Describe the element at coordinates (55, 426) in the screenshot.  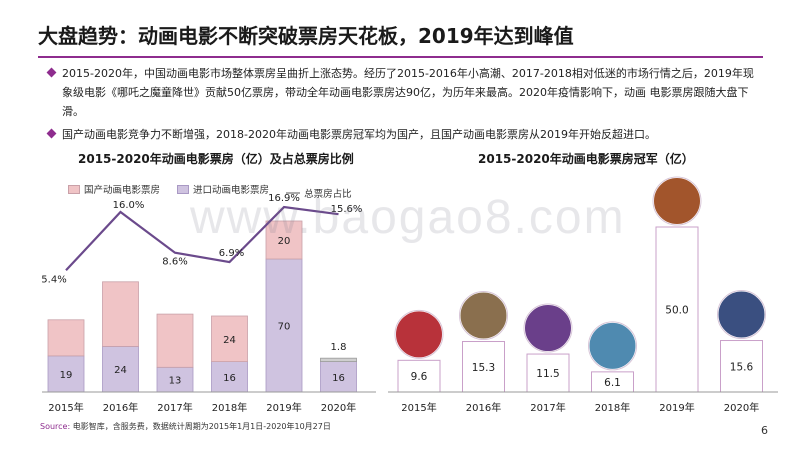
I see `source-label: Source:` at that location.